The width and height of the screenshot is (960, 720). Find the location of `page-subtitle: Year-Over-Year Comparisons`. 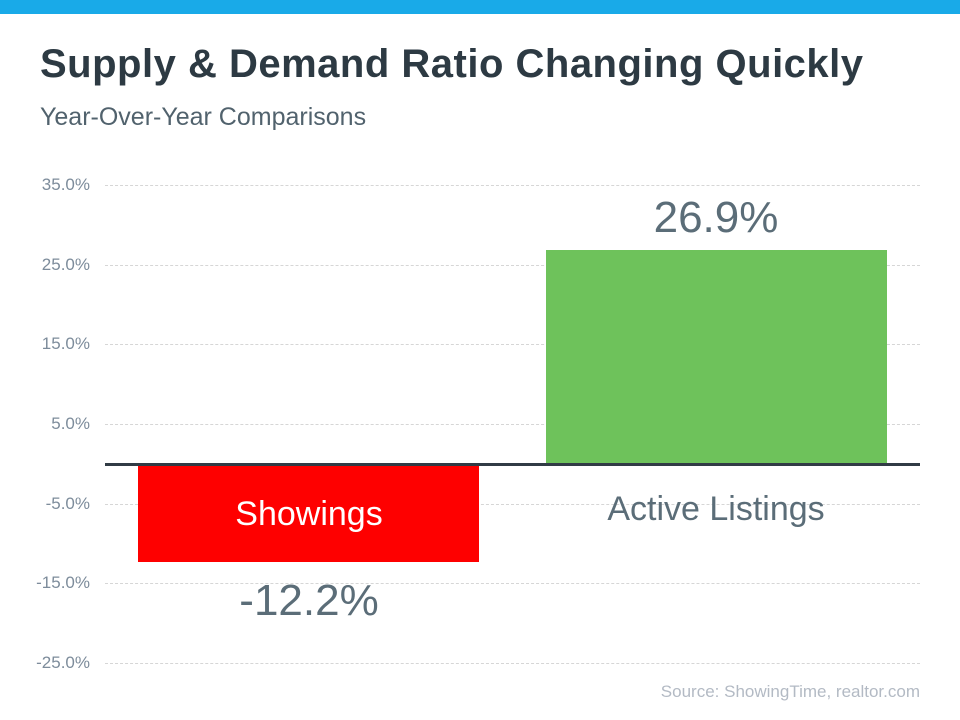

page-subtitle: Year-Over-Year Comparisons is located at coordinates (203, 117).